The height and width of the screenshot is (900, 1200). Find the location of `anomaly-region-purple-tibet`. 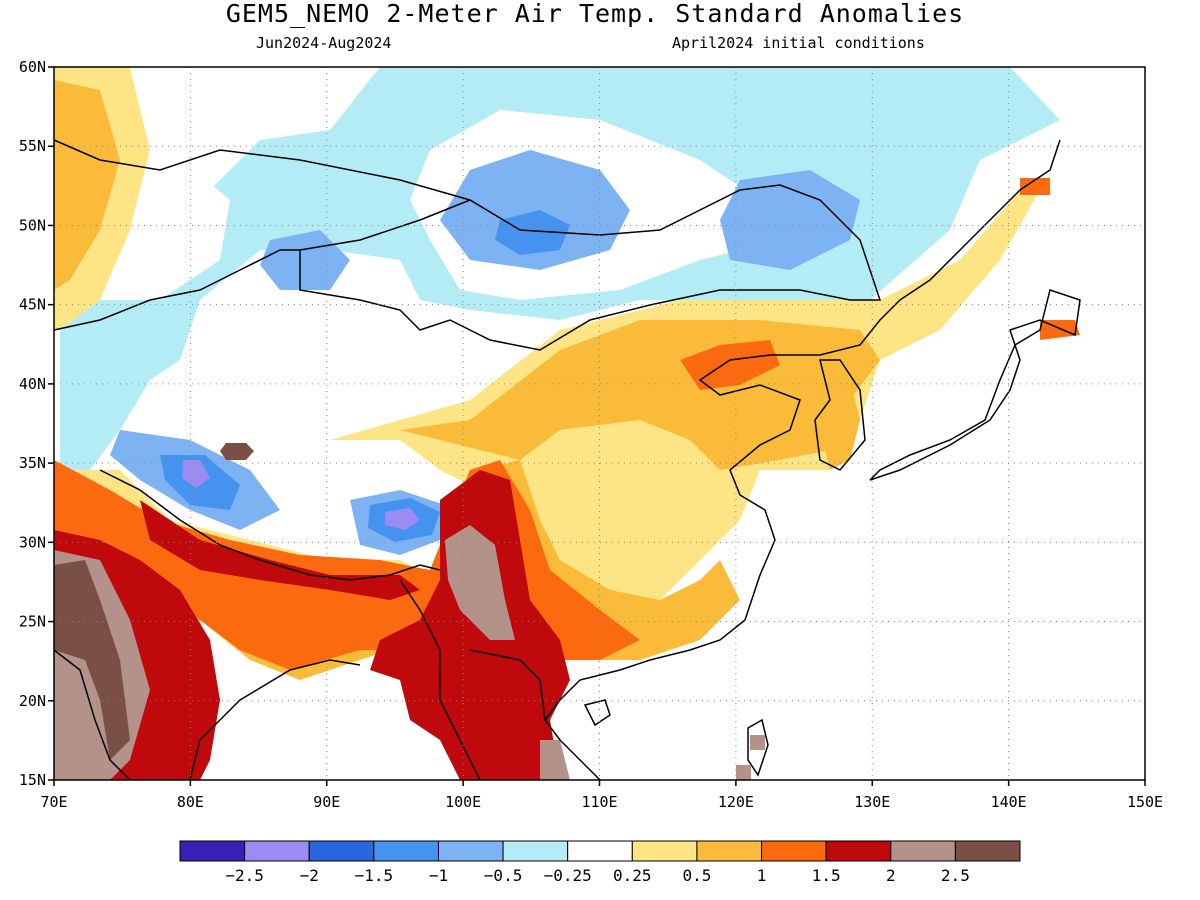

anomaly-region-purple-tibet is located at coordinates (402, 519).